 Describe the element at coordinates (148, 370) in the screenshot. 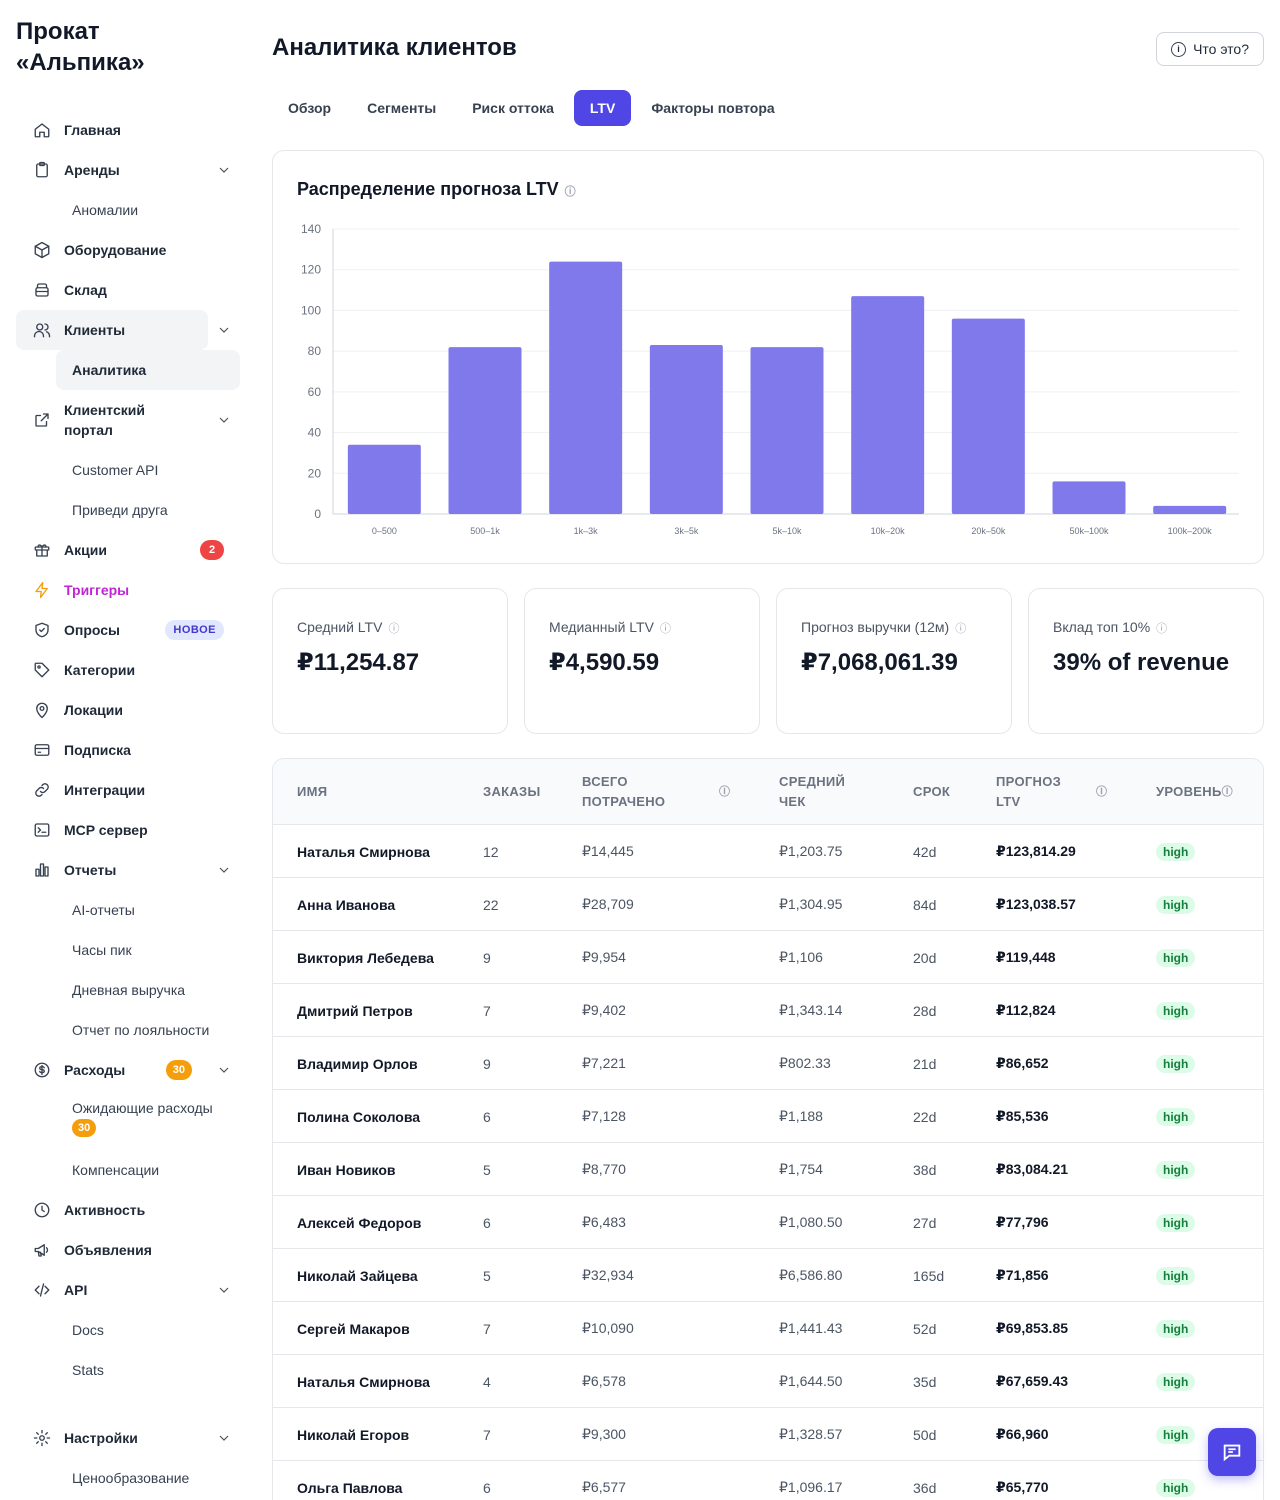

I see `sidebar-item-analytics: Аналитика` at that location.